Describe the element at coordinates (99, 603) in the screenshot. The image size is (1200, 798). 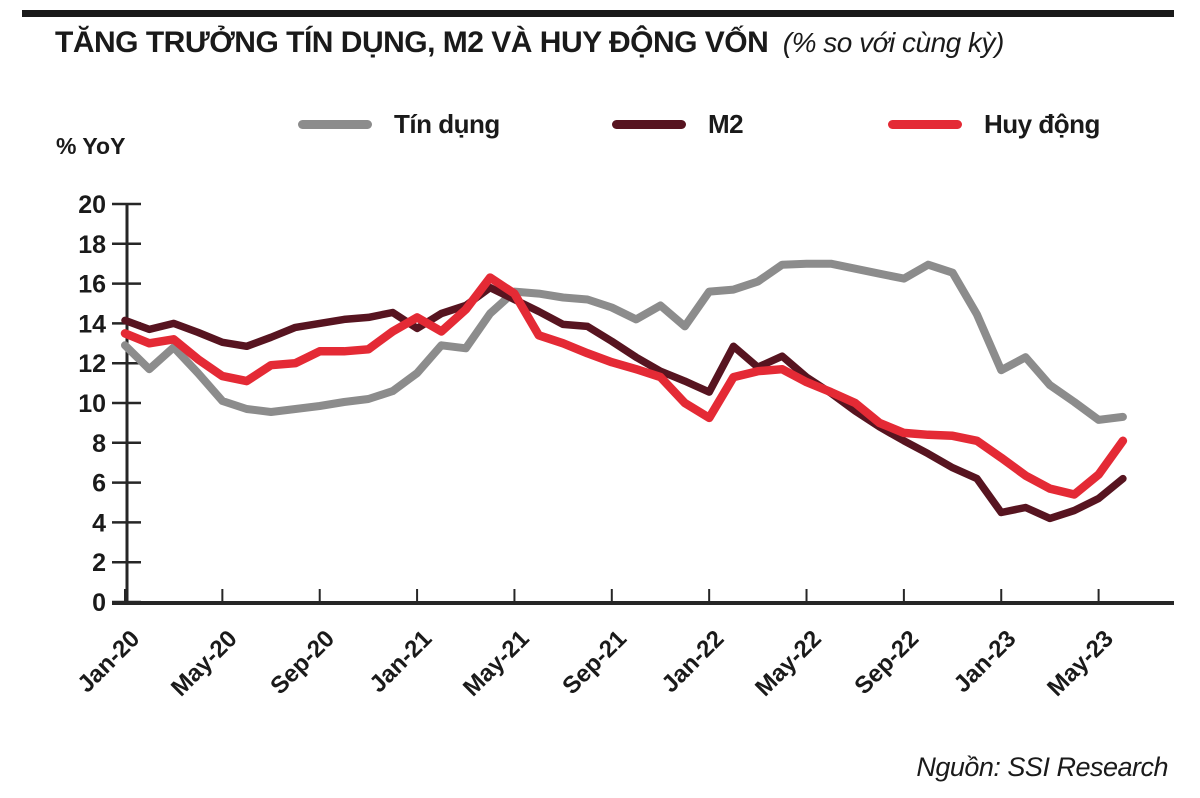
I see `y-axis-tick-label: 0` at that location.